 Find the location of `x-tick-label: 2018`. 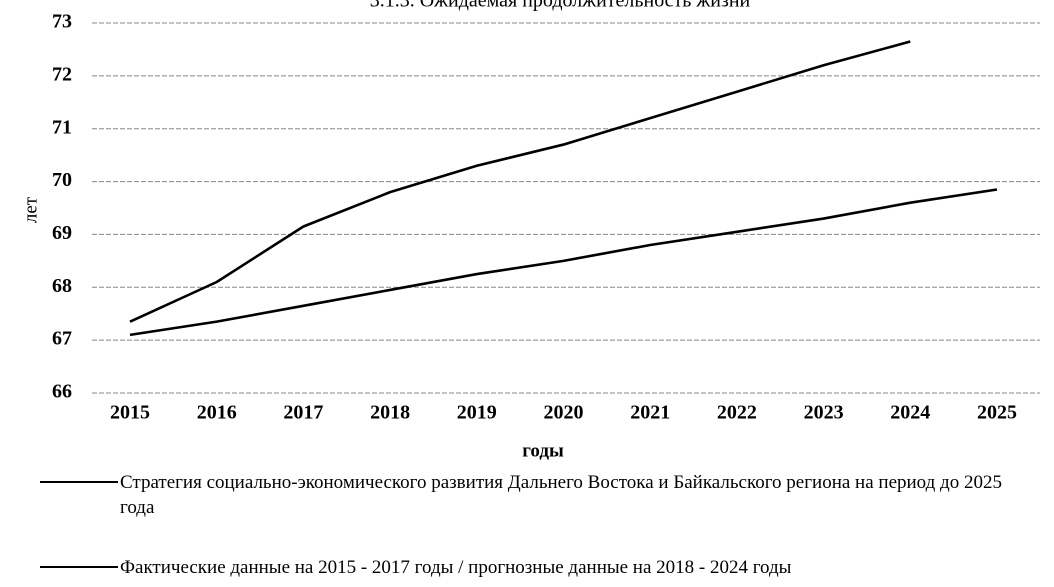

x-tick-label: 2018 is located at coordinates (390, 413).